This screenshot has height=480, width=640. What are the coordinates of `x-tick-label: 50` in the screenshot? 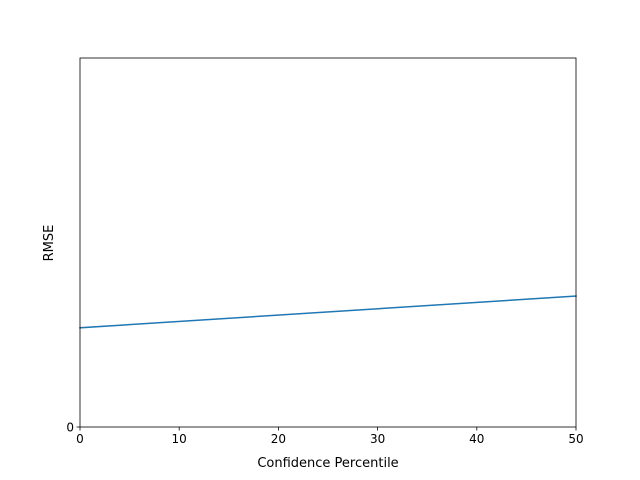 It's located at (575, 439).